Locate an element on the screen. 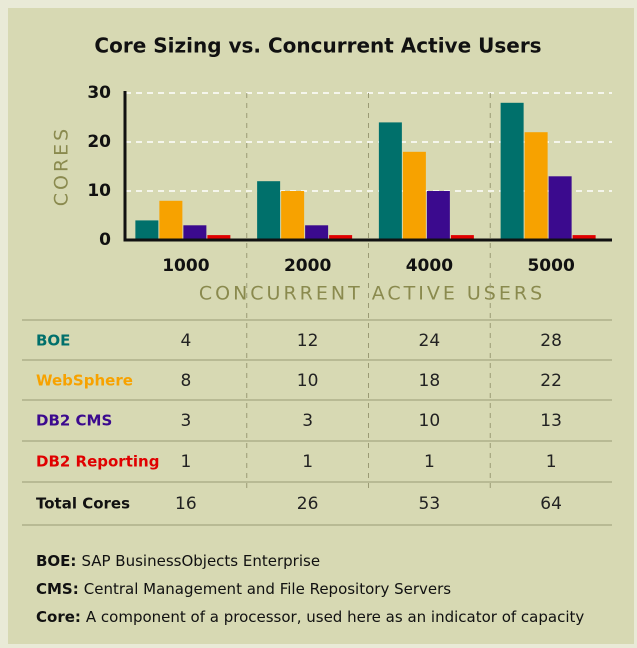 The width and height of the screenshot is (637, 648). y-tick-label: 30 is located at coordinates (99, 93).